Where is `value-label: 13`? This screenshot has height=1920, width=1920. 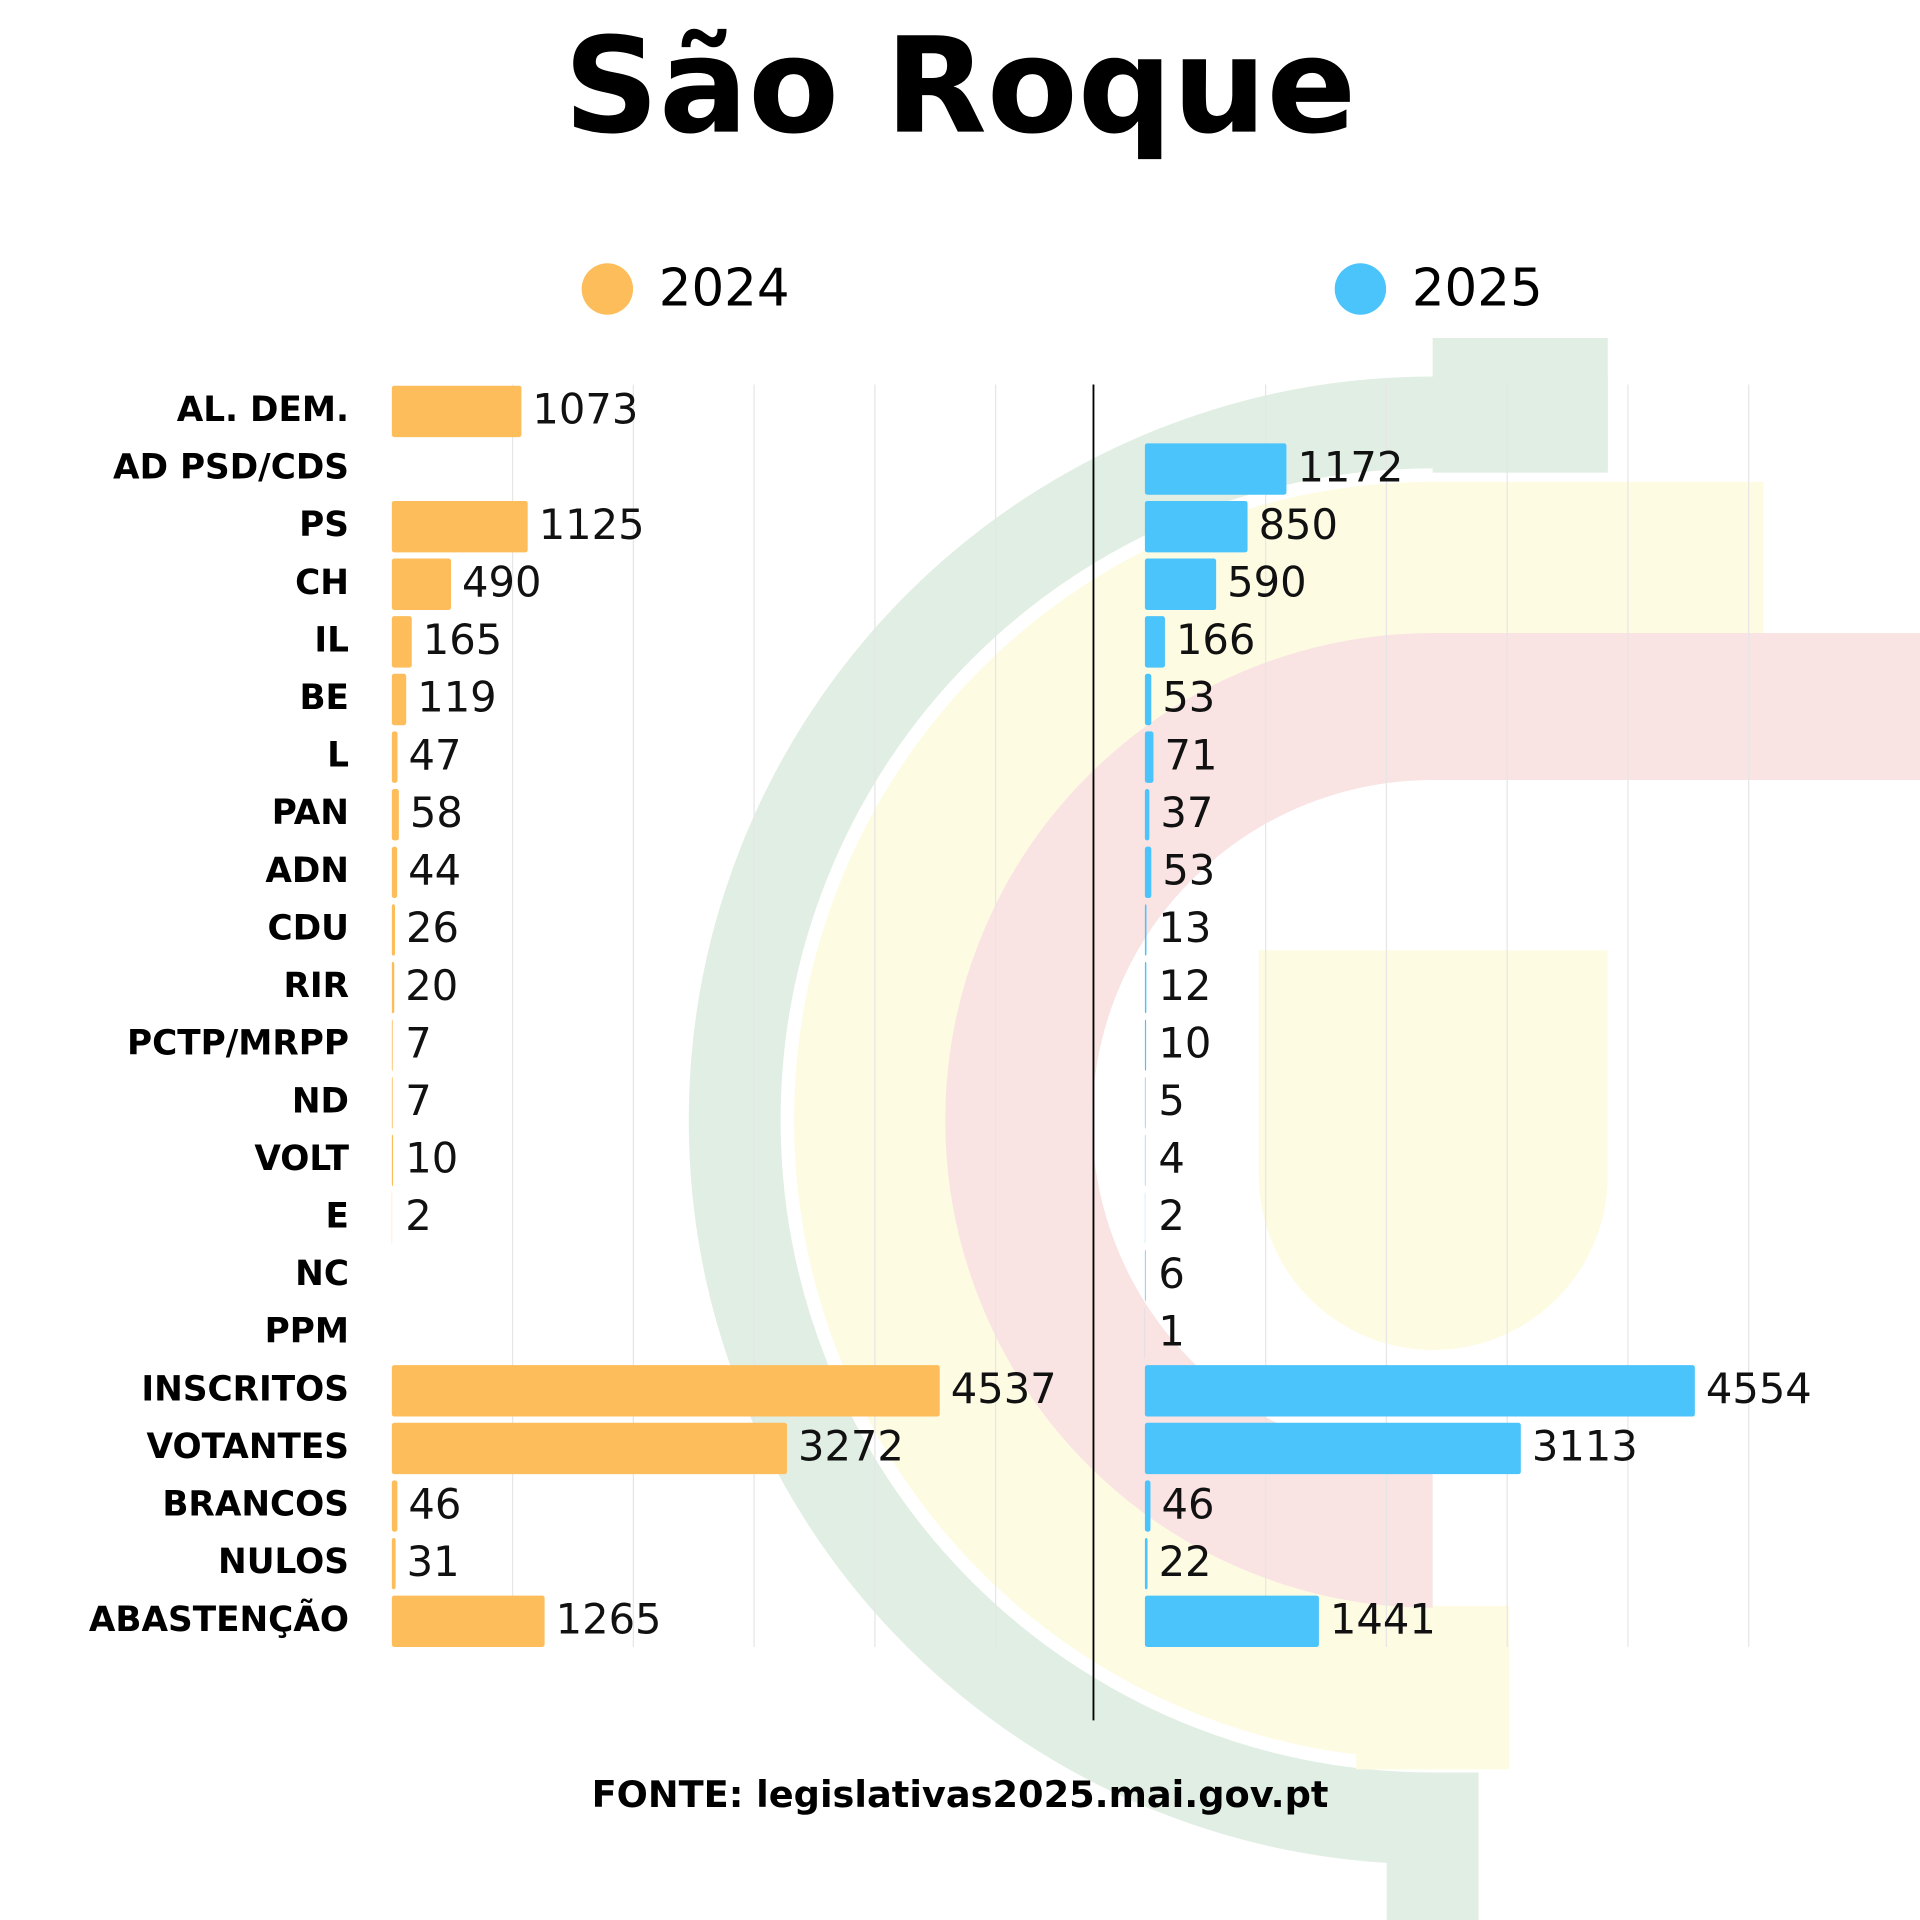 value-label: 13 is located at coordinates (1184, 927).